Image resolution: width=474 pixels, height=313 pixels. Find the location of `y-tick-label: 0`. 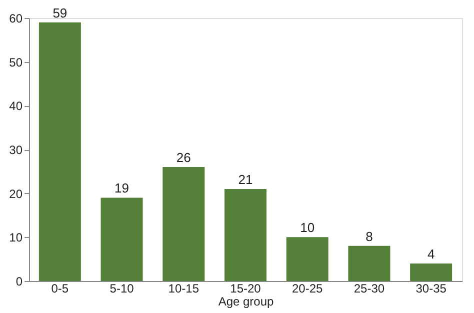

y-tick-label: 0 is located at coordinates (19, 281).